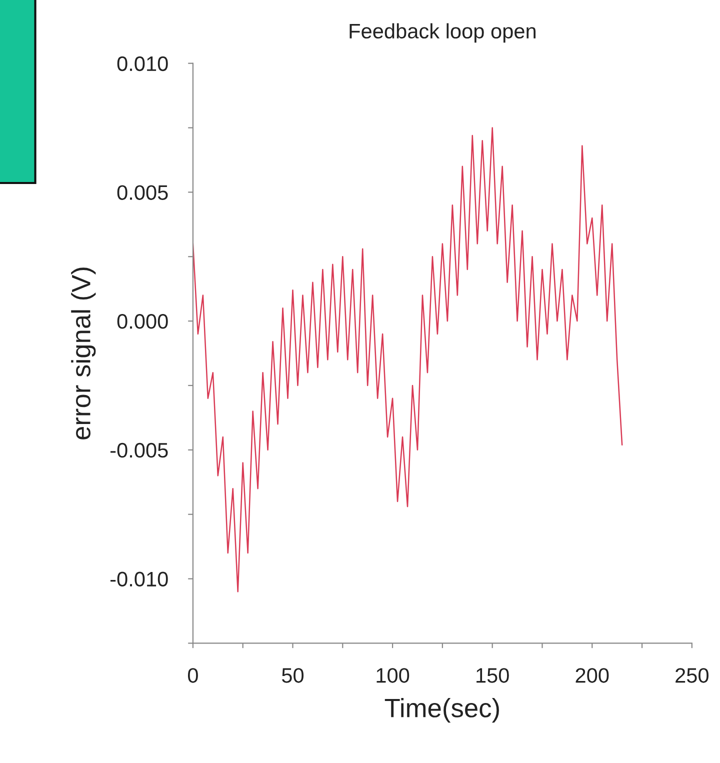 Image resolution: width=720 pixels, height=763 pixels. Describe the element at coordinates (139, 450) in the screenshot. I see `y-tick-label: -0.005` at that location.